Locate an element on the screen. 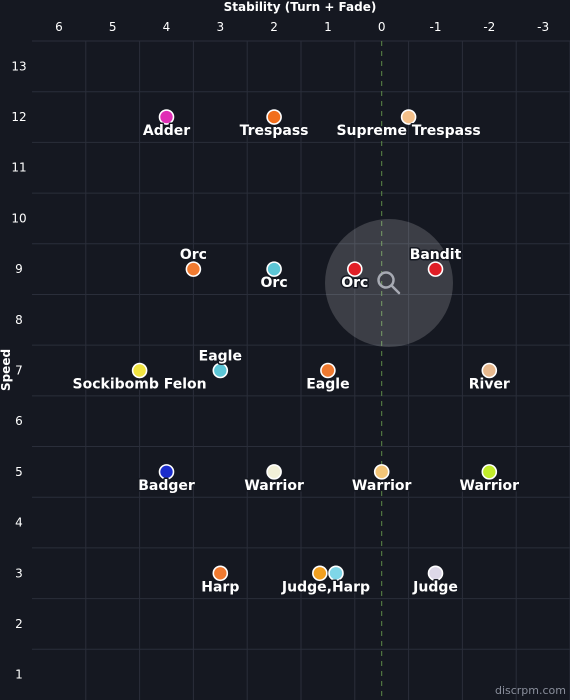  zoom-lens is located at coordinates (389, 283).